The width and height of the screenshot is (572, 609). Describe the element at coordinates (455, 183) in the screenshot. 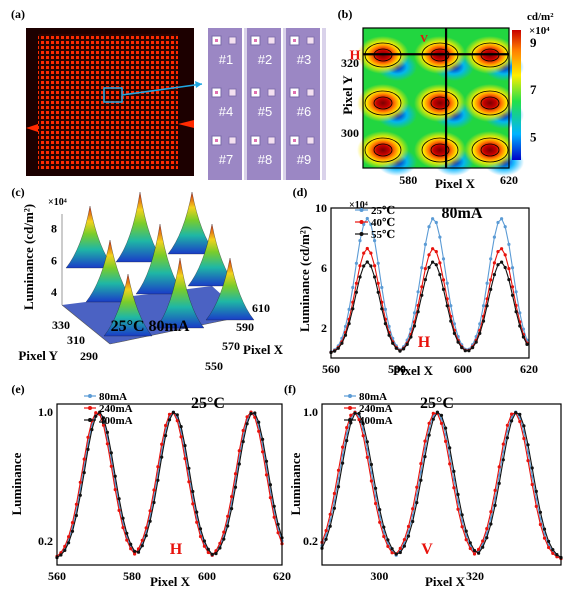

I see `x-axis-label: Pixel X` at that location.